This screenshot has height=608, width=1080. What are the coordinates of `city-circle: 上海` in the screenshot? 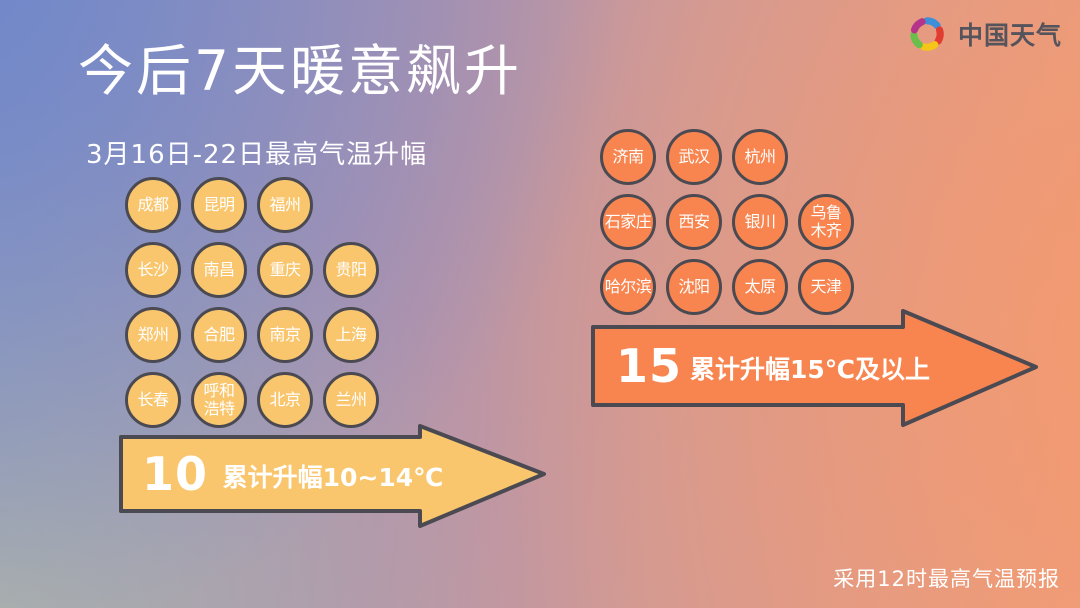 It's located at (351, 335).